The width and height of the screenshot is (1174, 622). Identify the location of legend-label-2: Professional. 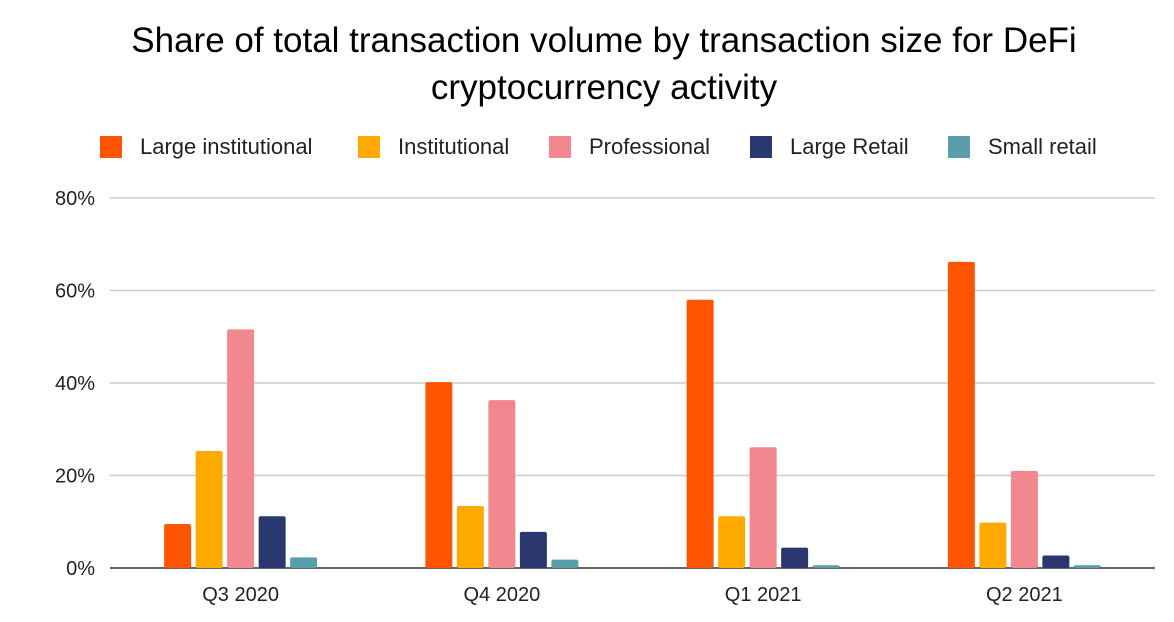
(649, 146).